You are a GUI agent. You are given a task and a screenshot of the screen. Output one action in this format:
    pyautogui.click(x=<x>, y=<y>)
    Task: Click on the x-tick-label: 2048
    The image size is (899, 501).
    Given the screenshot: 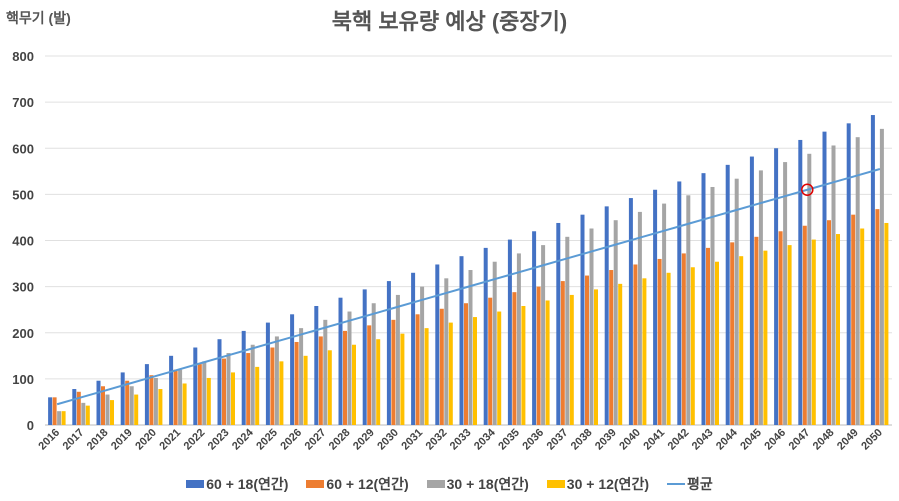 What is the action you would take?
    pyautogui.click(x=824, y=440)
    